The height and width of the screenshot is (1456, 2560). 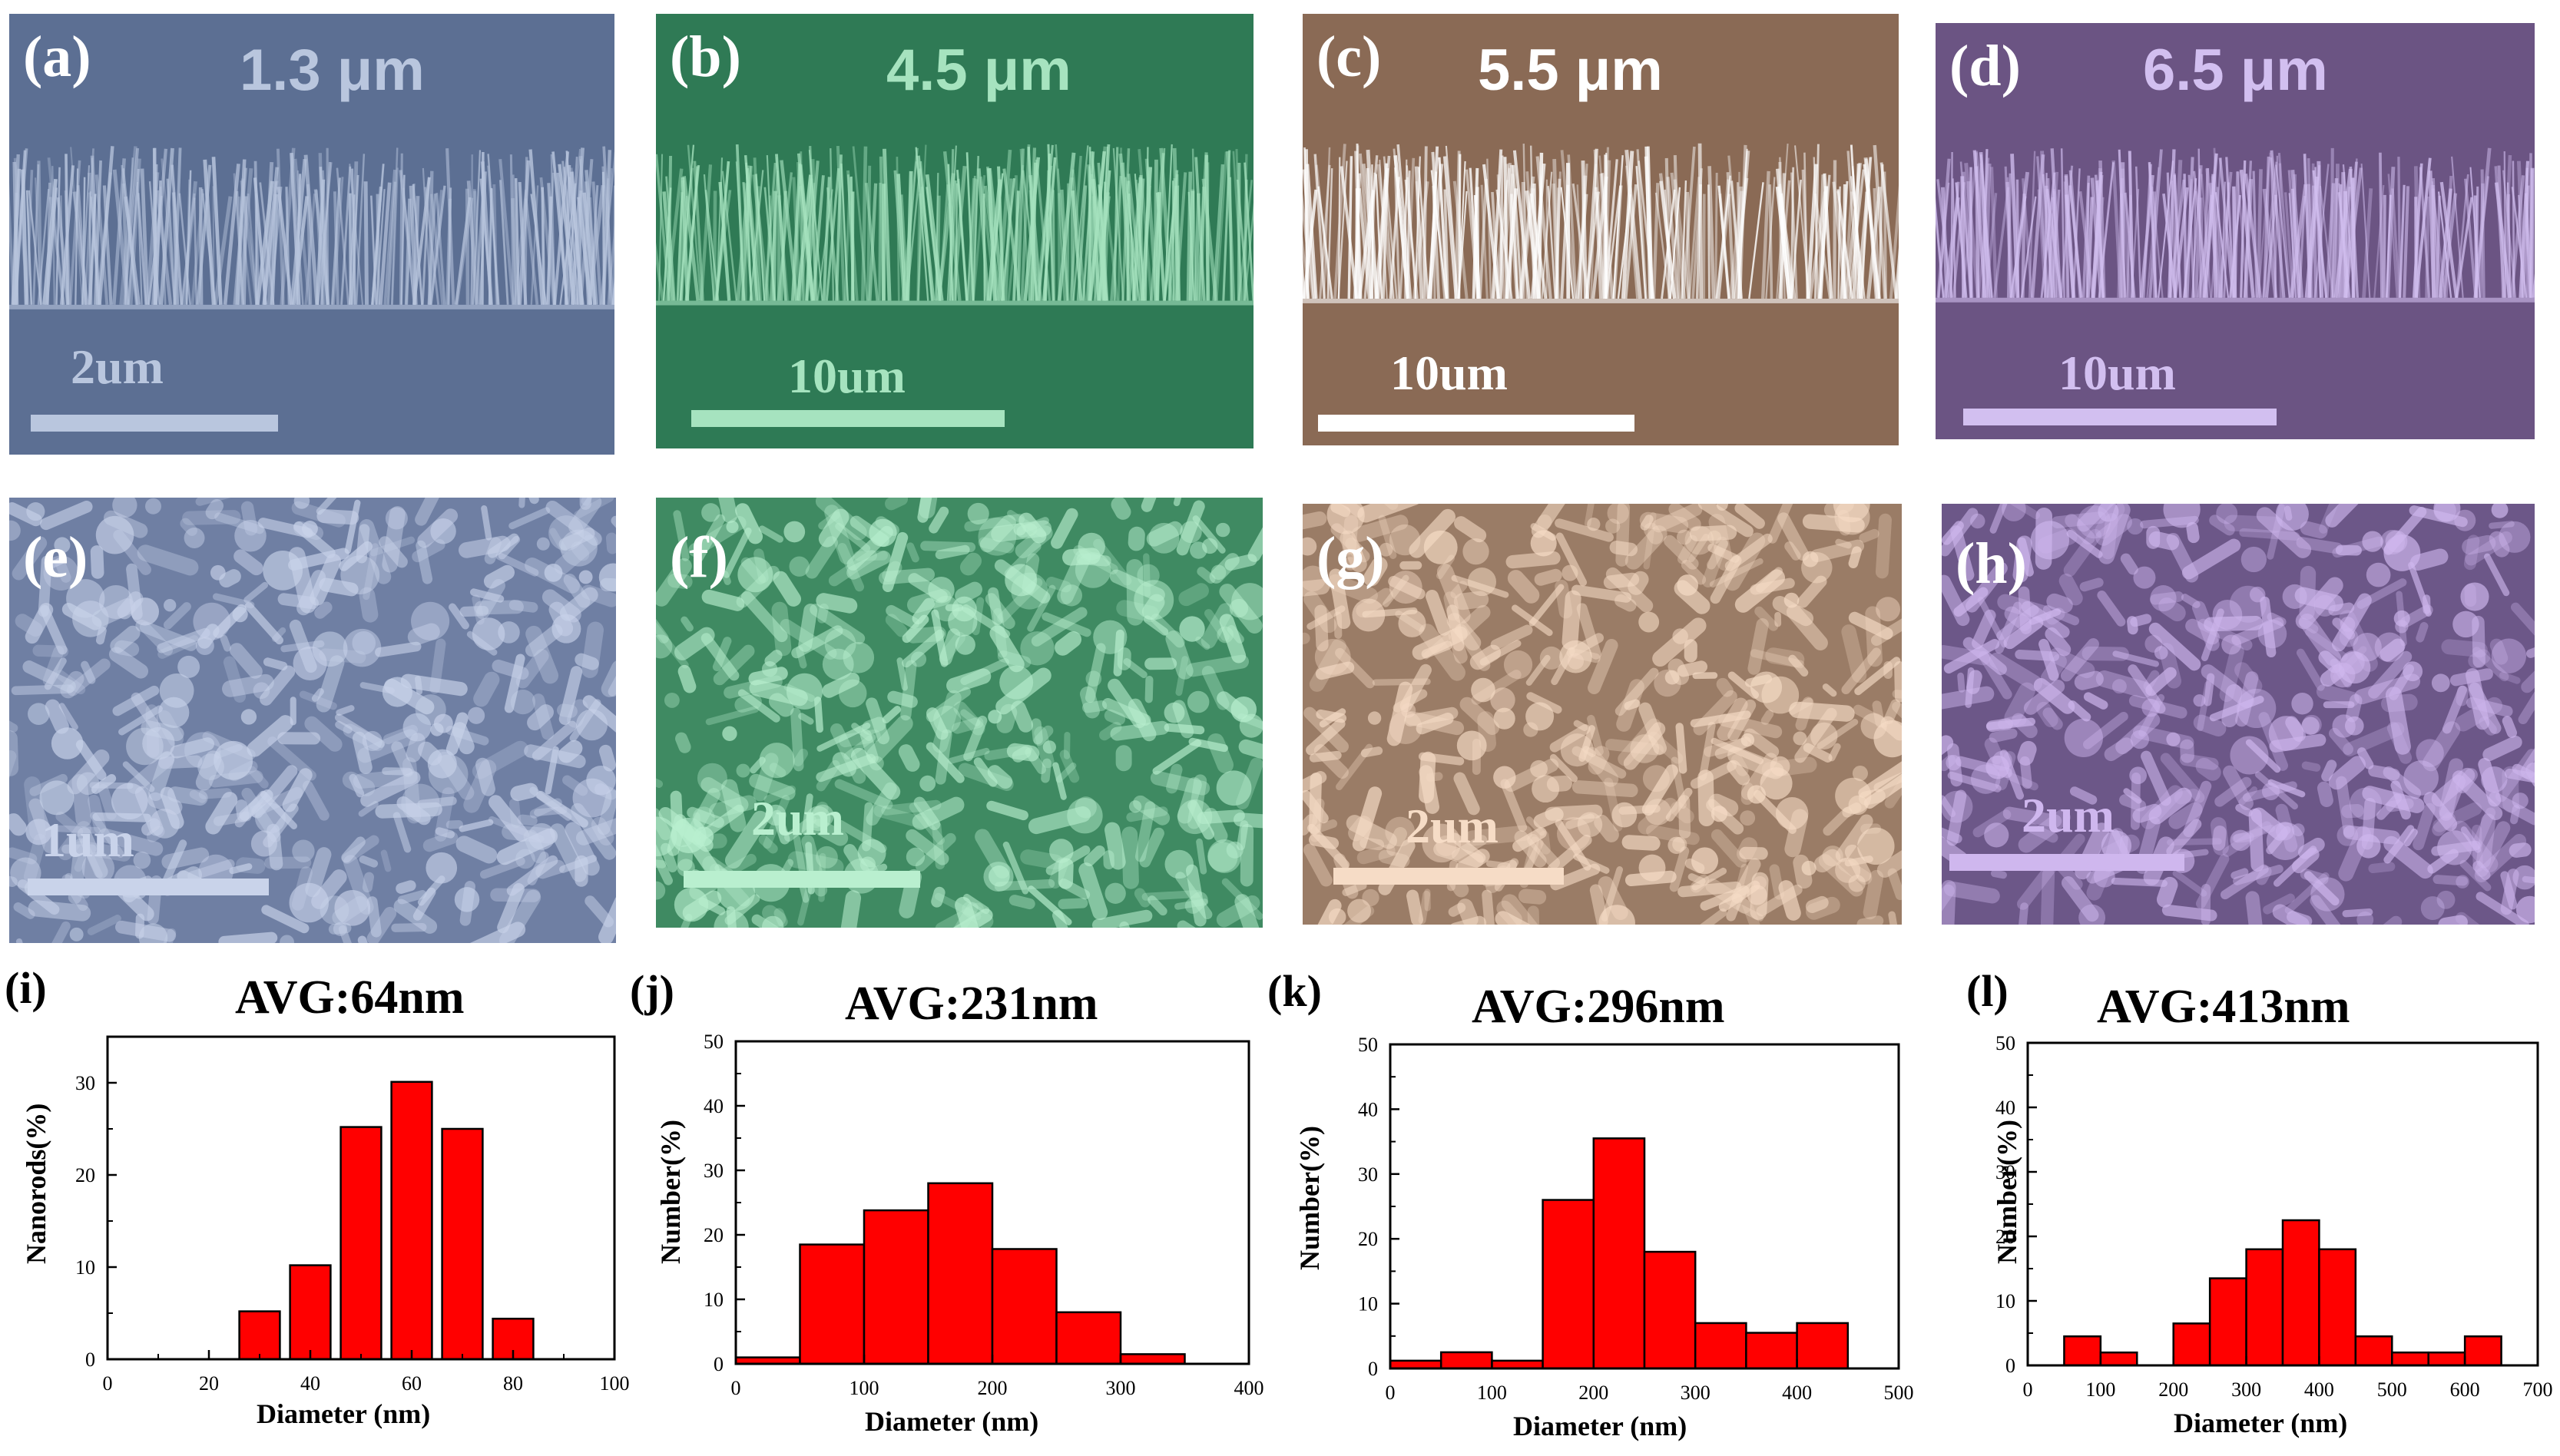 I want to click on sem-panel-c: (c) 5.5 μm 10um, so click(x=1601, y=229).